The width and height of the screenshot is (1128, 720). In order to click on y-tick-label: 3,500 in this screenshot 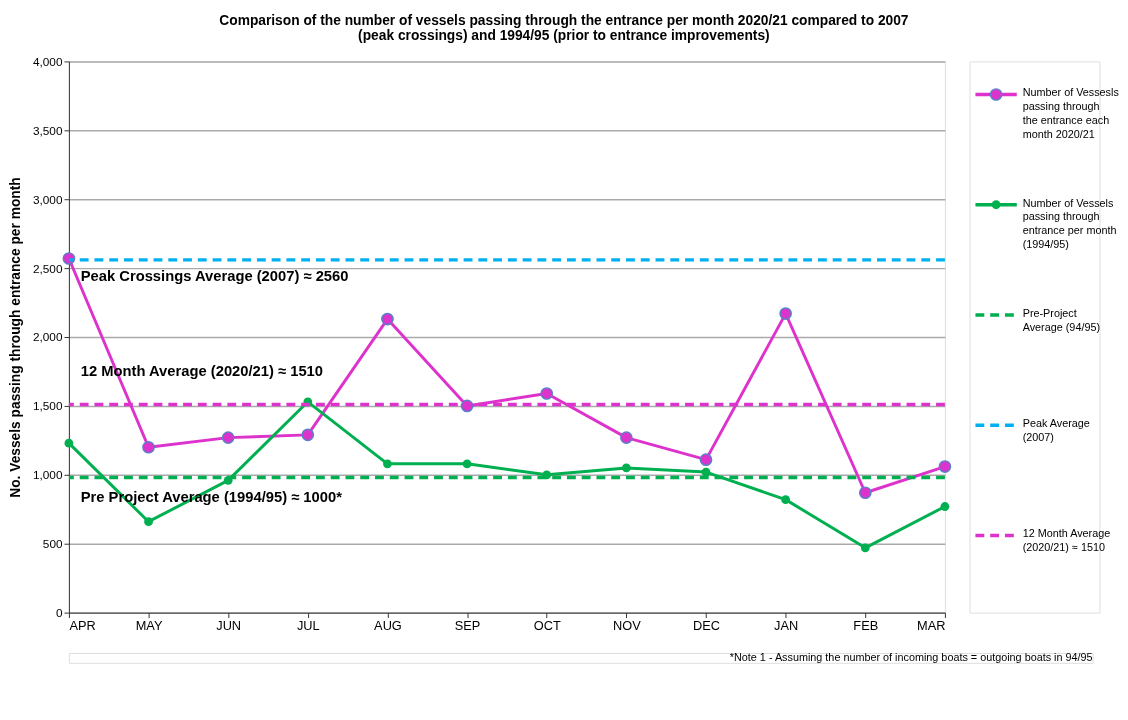, I will do `click(47, 130)`.